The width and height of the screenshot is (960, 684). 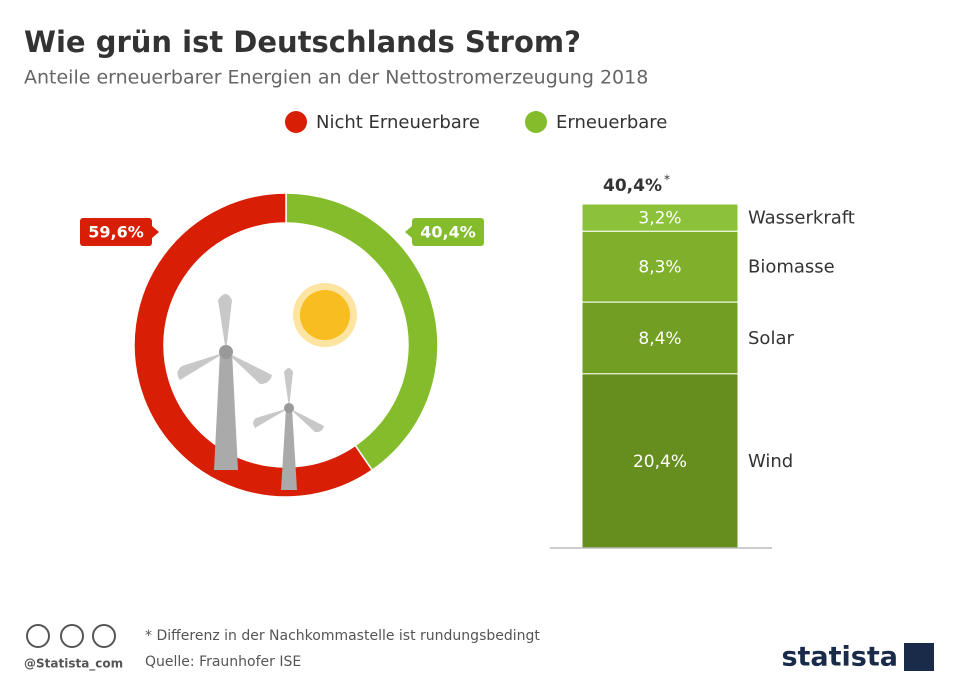 I want to click on value-label: 59,6%, so click(x=116, y=232).